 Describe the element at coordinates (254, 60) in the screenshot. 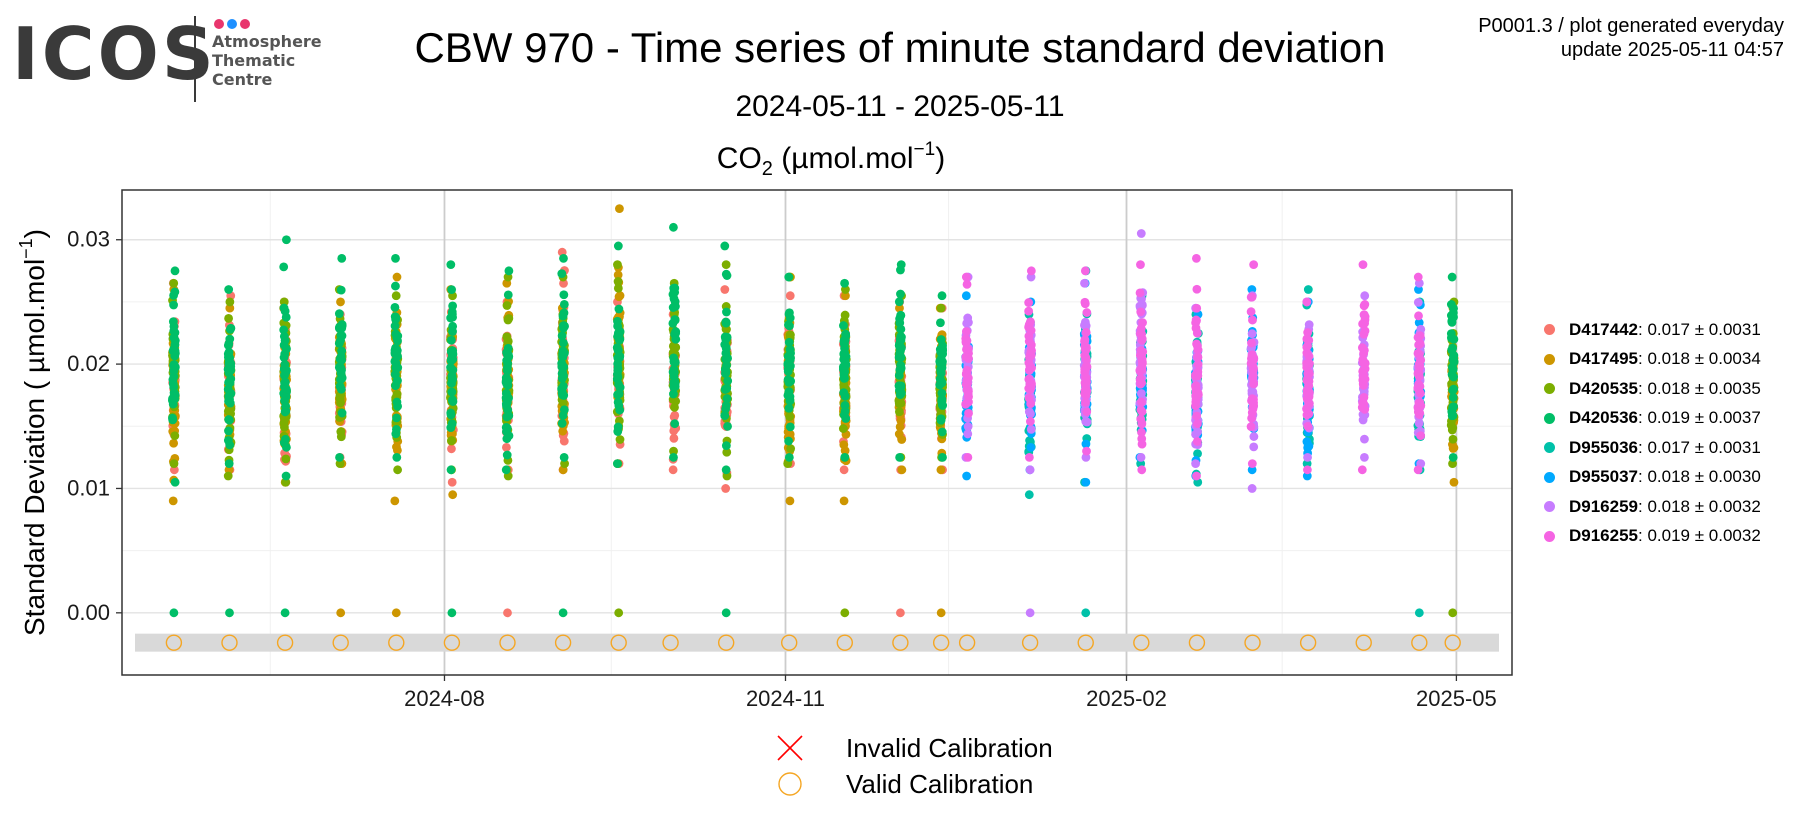

I see `logo-line-2: Thematic` at that location.